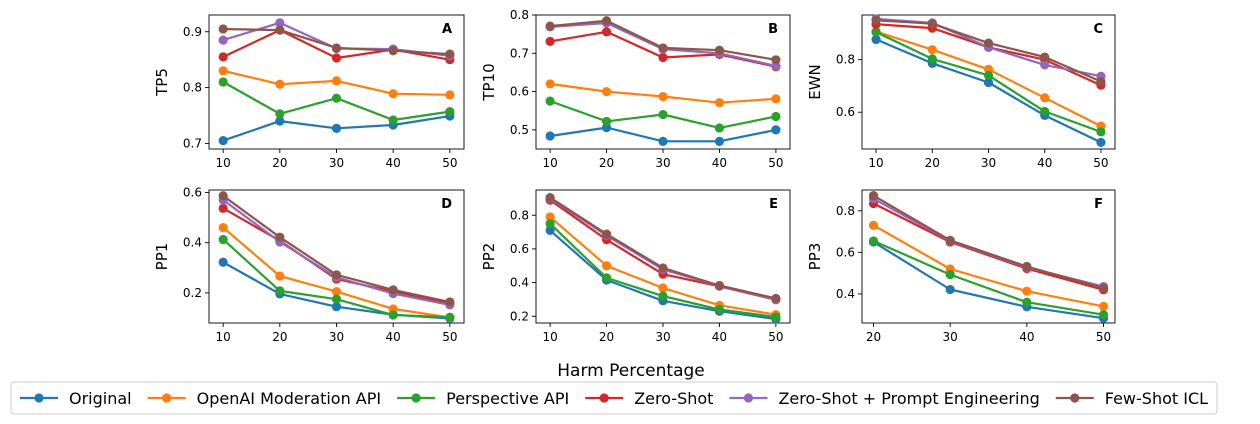  Describe the element at coordinates (489, 257) in the screenshot. I see `panel-e-ylabel: PP2` at that location.